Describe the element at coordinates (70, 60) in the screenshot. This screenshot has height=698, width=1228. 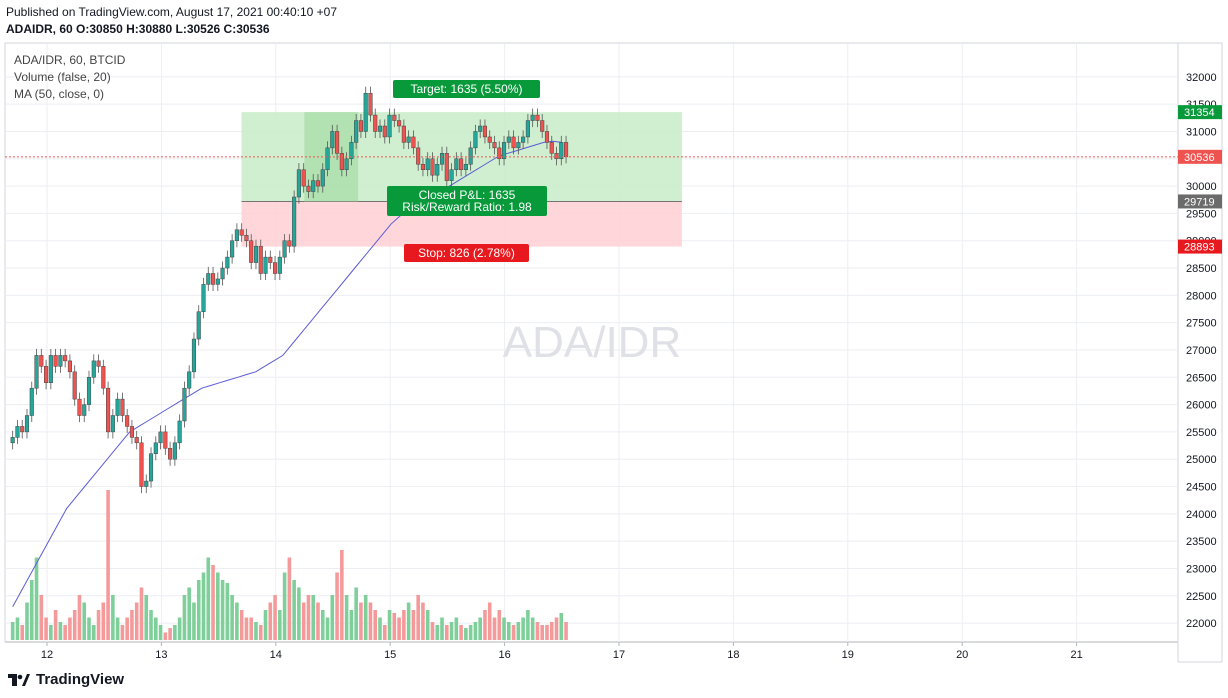
I see `legend-symbol: ADA/IDR, 60, BTCID` at that location.